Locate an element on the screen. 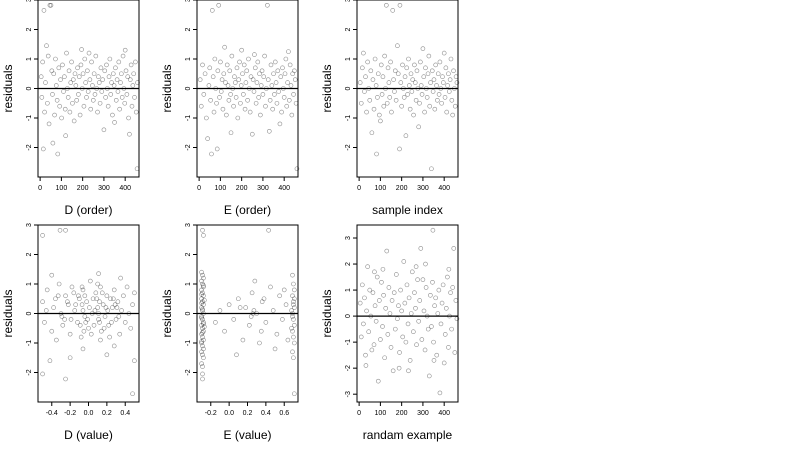 This screenshot has width=800, height=450. y-tick-label: 0 is located at coordinates (188, 313).